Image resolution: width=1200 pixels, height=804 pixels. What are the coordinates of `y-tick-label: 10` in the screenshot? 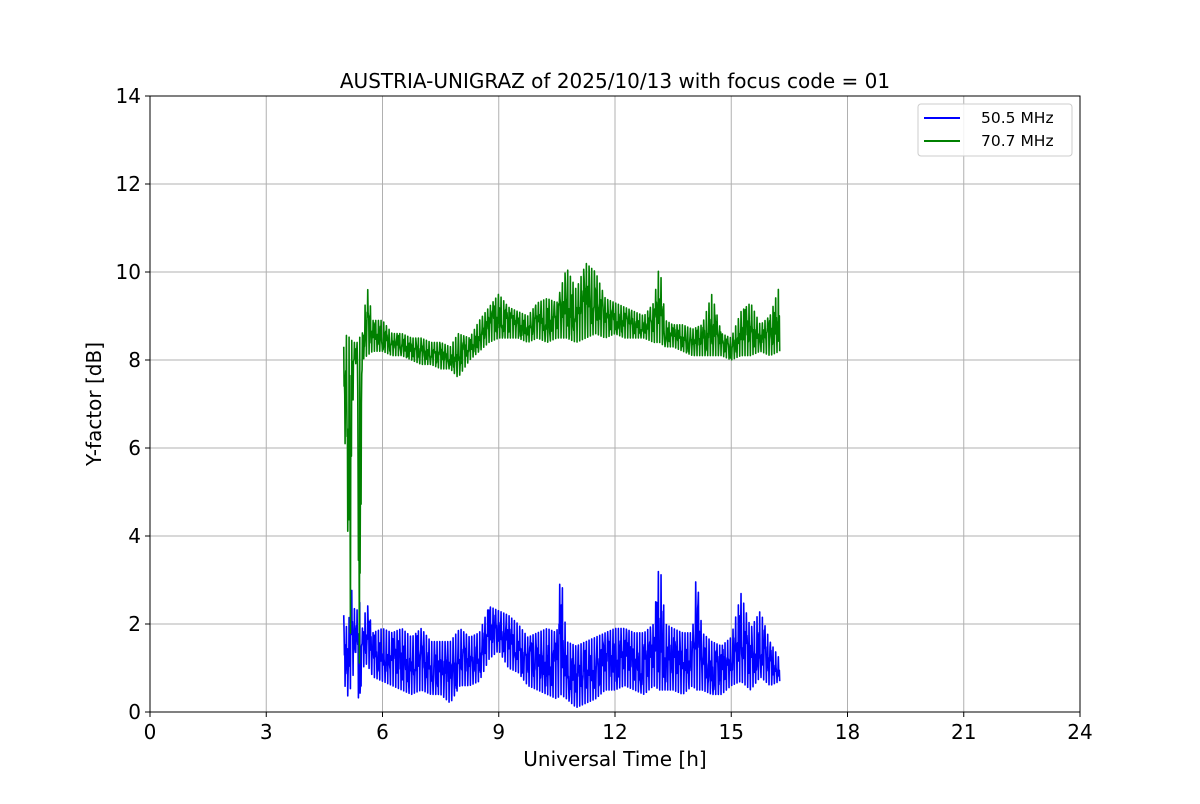 It's located at (128, 272).